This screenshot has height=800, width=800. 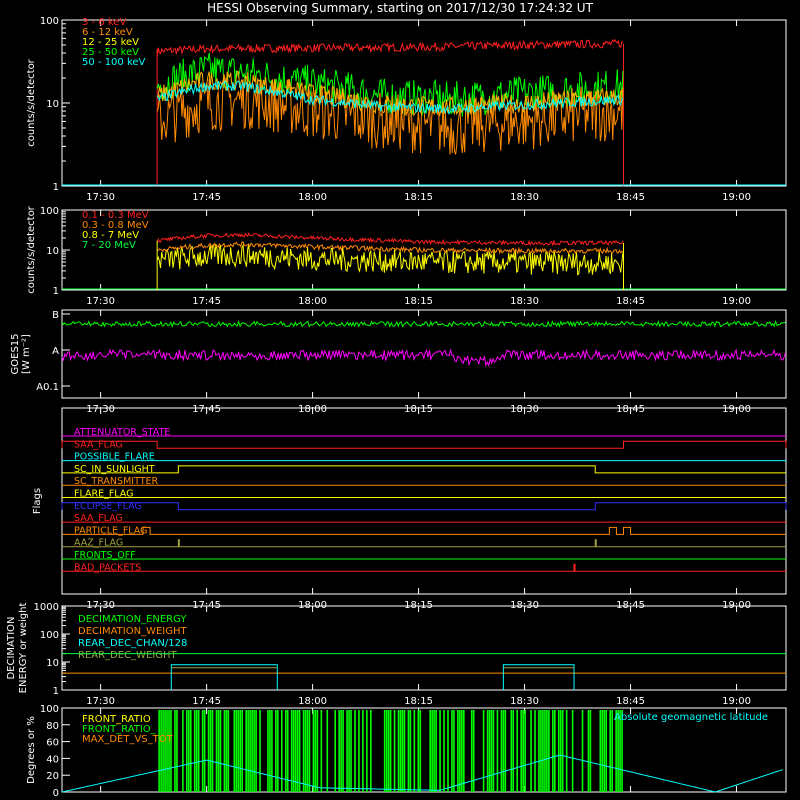 What do you see at coordinates (110, 52) in the screenshot?
I see `legend-entry: 25 - 50 keV` at bounding box center [110, 52].